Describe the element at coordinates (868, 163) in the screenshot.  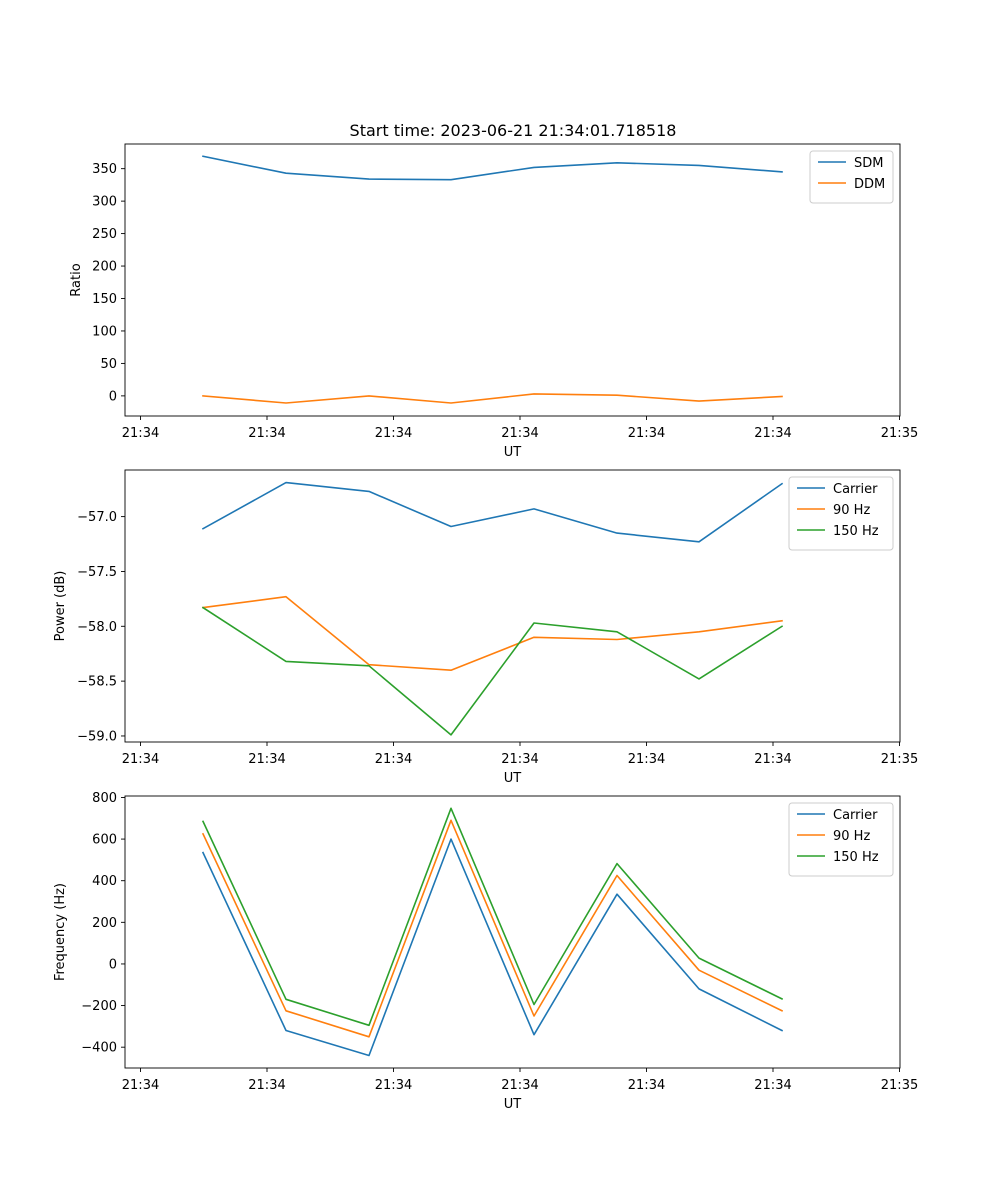
I see `legend-entry: SDM` at that location.